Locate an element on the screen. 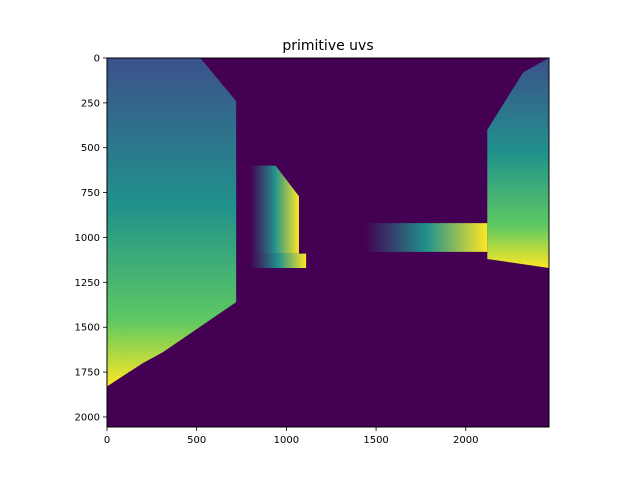 The height and width of the screenshot is (480, 640). y-tick-label: 250 is located at coordinates (90, 103).